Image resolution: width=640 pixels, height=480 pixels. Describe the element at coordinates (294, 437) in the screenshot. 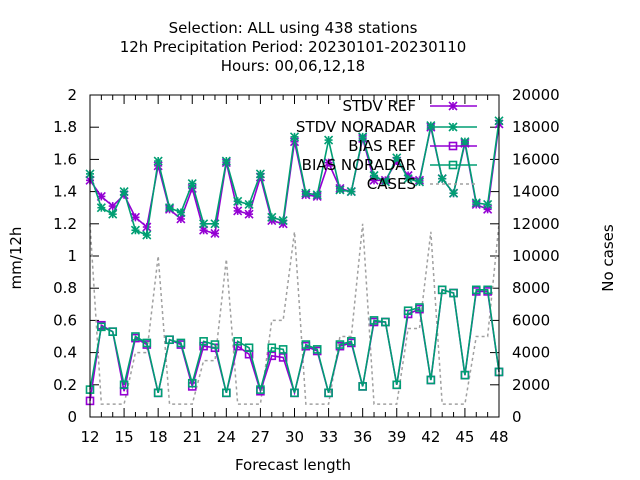

I see `x-tick-label: 30` at that location.